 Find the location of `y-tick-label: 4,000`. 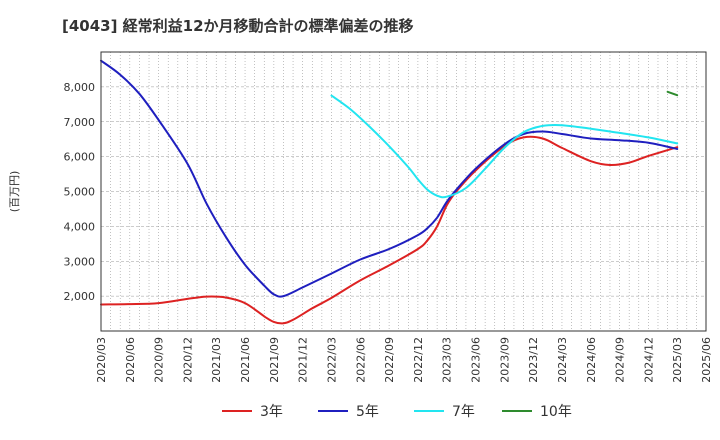

y-tick-label: 4,000 is located at coordinates (80, 226).